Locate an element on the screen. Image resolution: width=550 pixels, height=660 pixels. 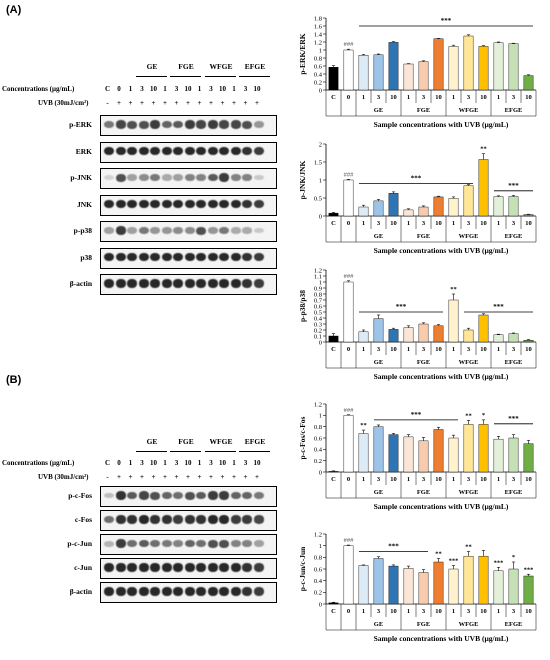
lane-label: 1 is located at coordinates (199, 89).